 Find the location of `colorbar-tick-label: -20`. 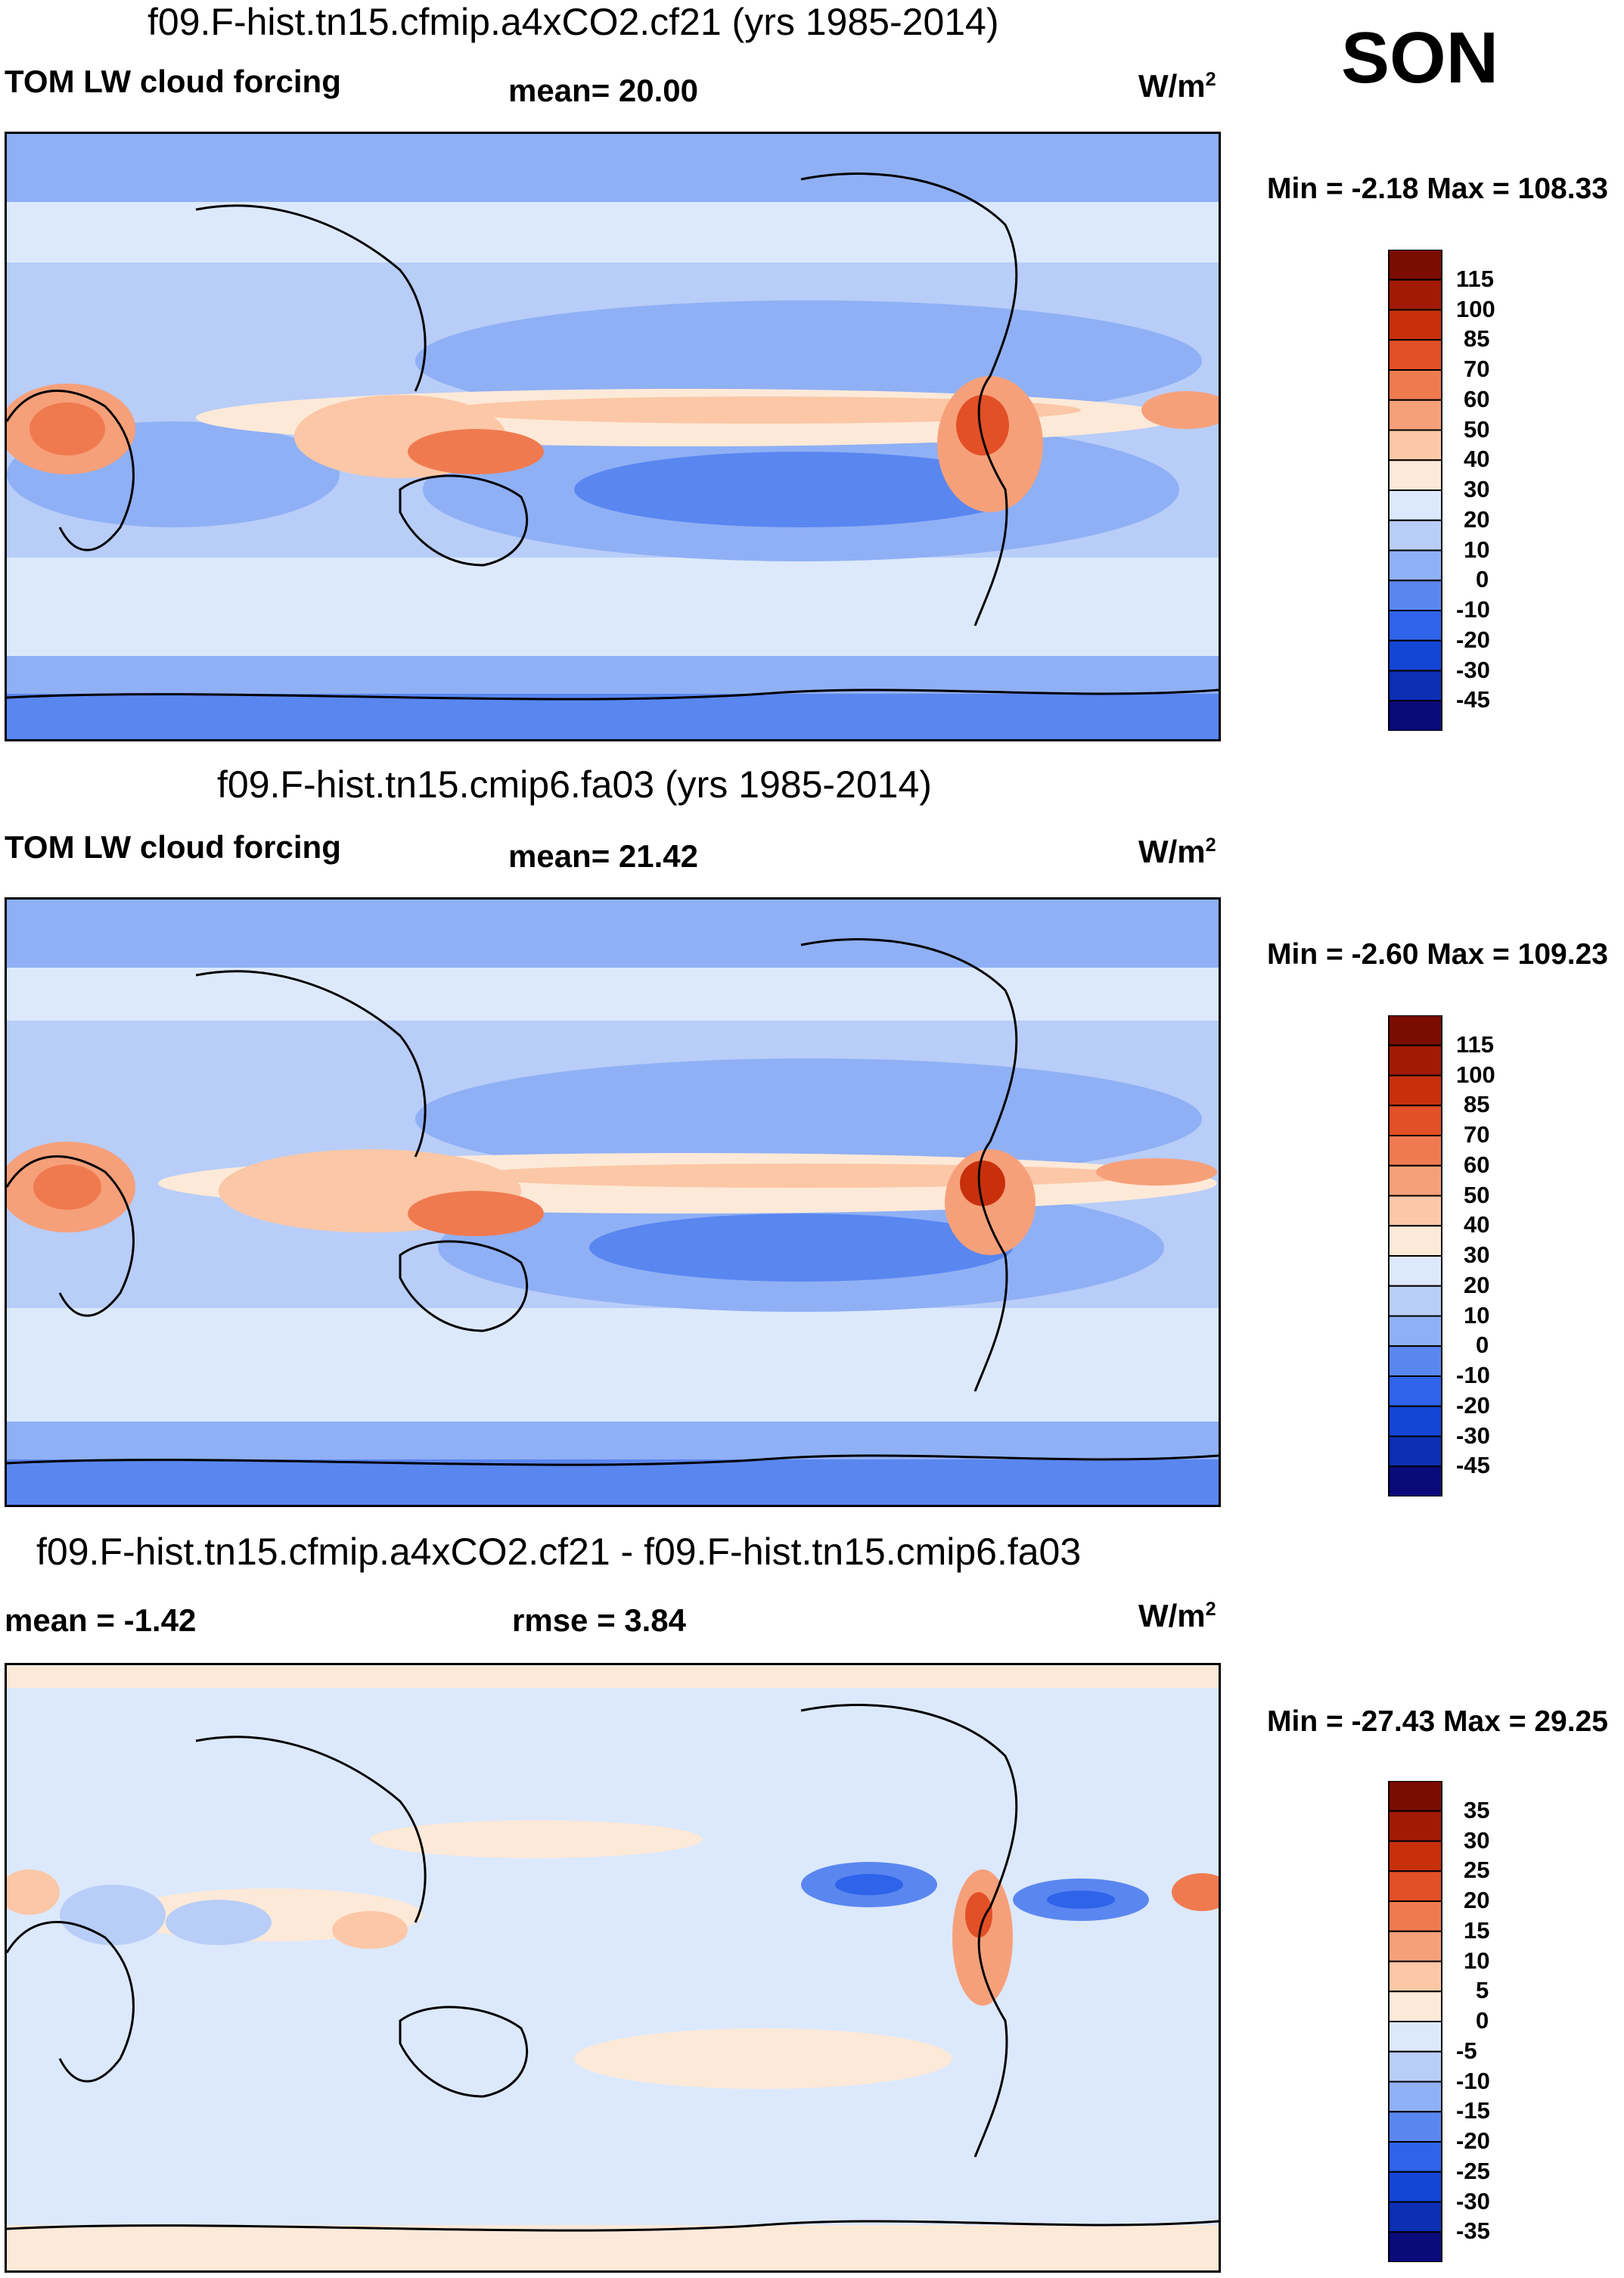

colorbar-tick-label: -20 is located at coordinates (1473, 1405).